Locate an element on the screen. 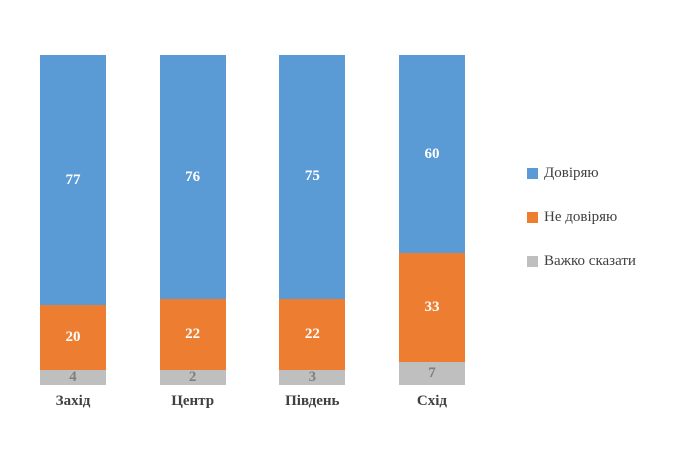 The height and width of the screenshot is (455, 690). bar-segment: 60 is located at coordinates (431, 154).